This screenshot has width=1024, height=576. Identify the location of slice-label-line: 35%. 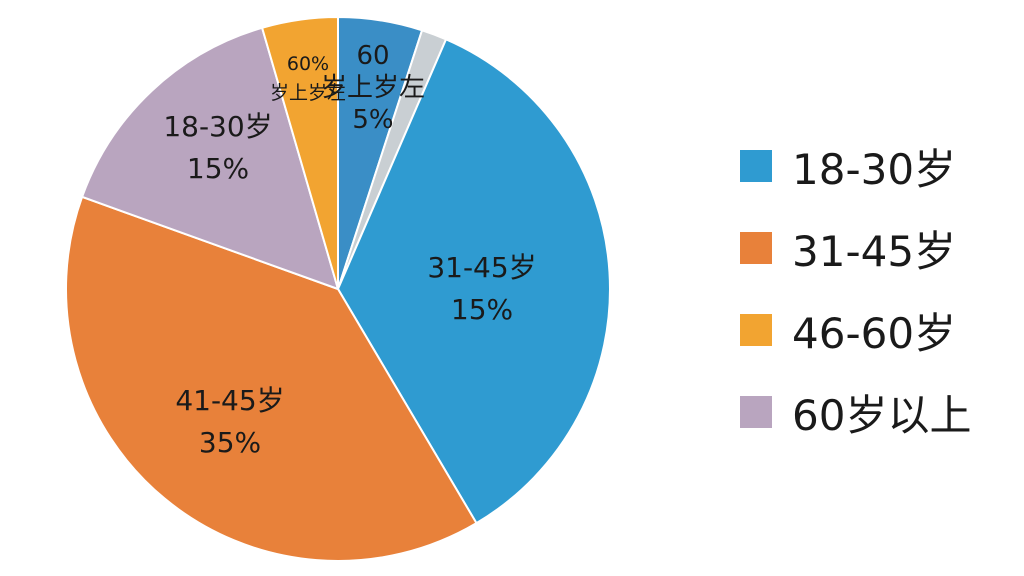
(230, 442).